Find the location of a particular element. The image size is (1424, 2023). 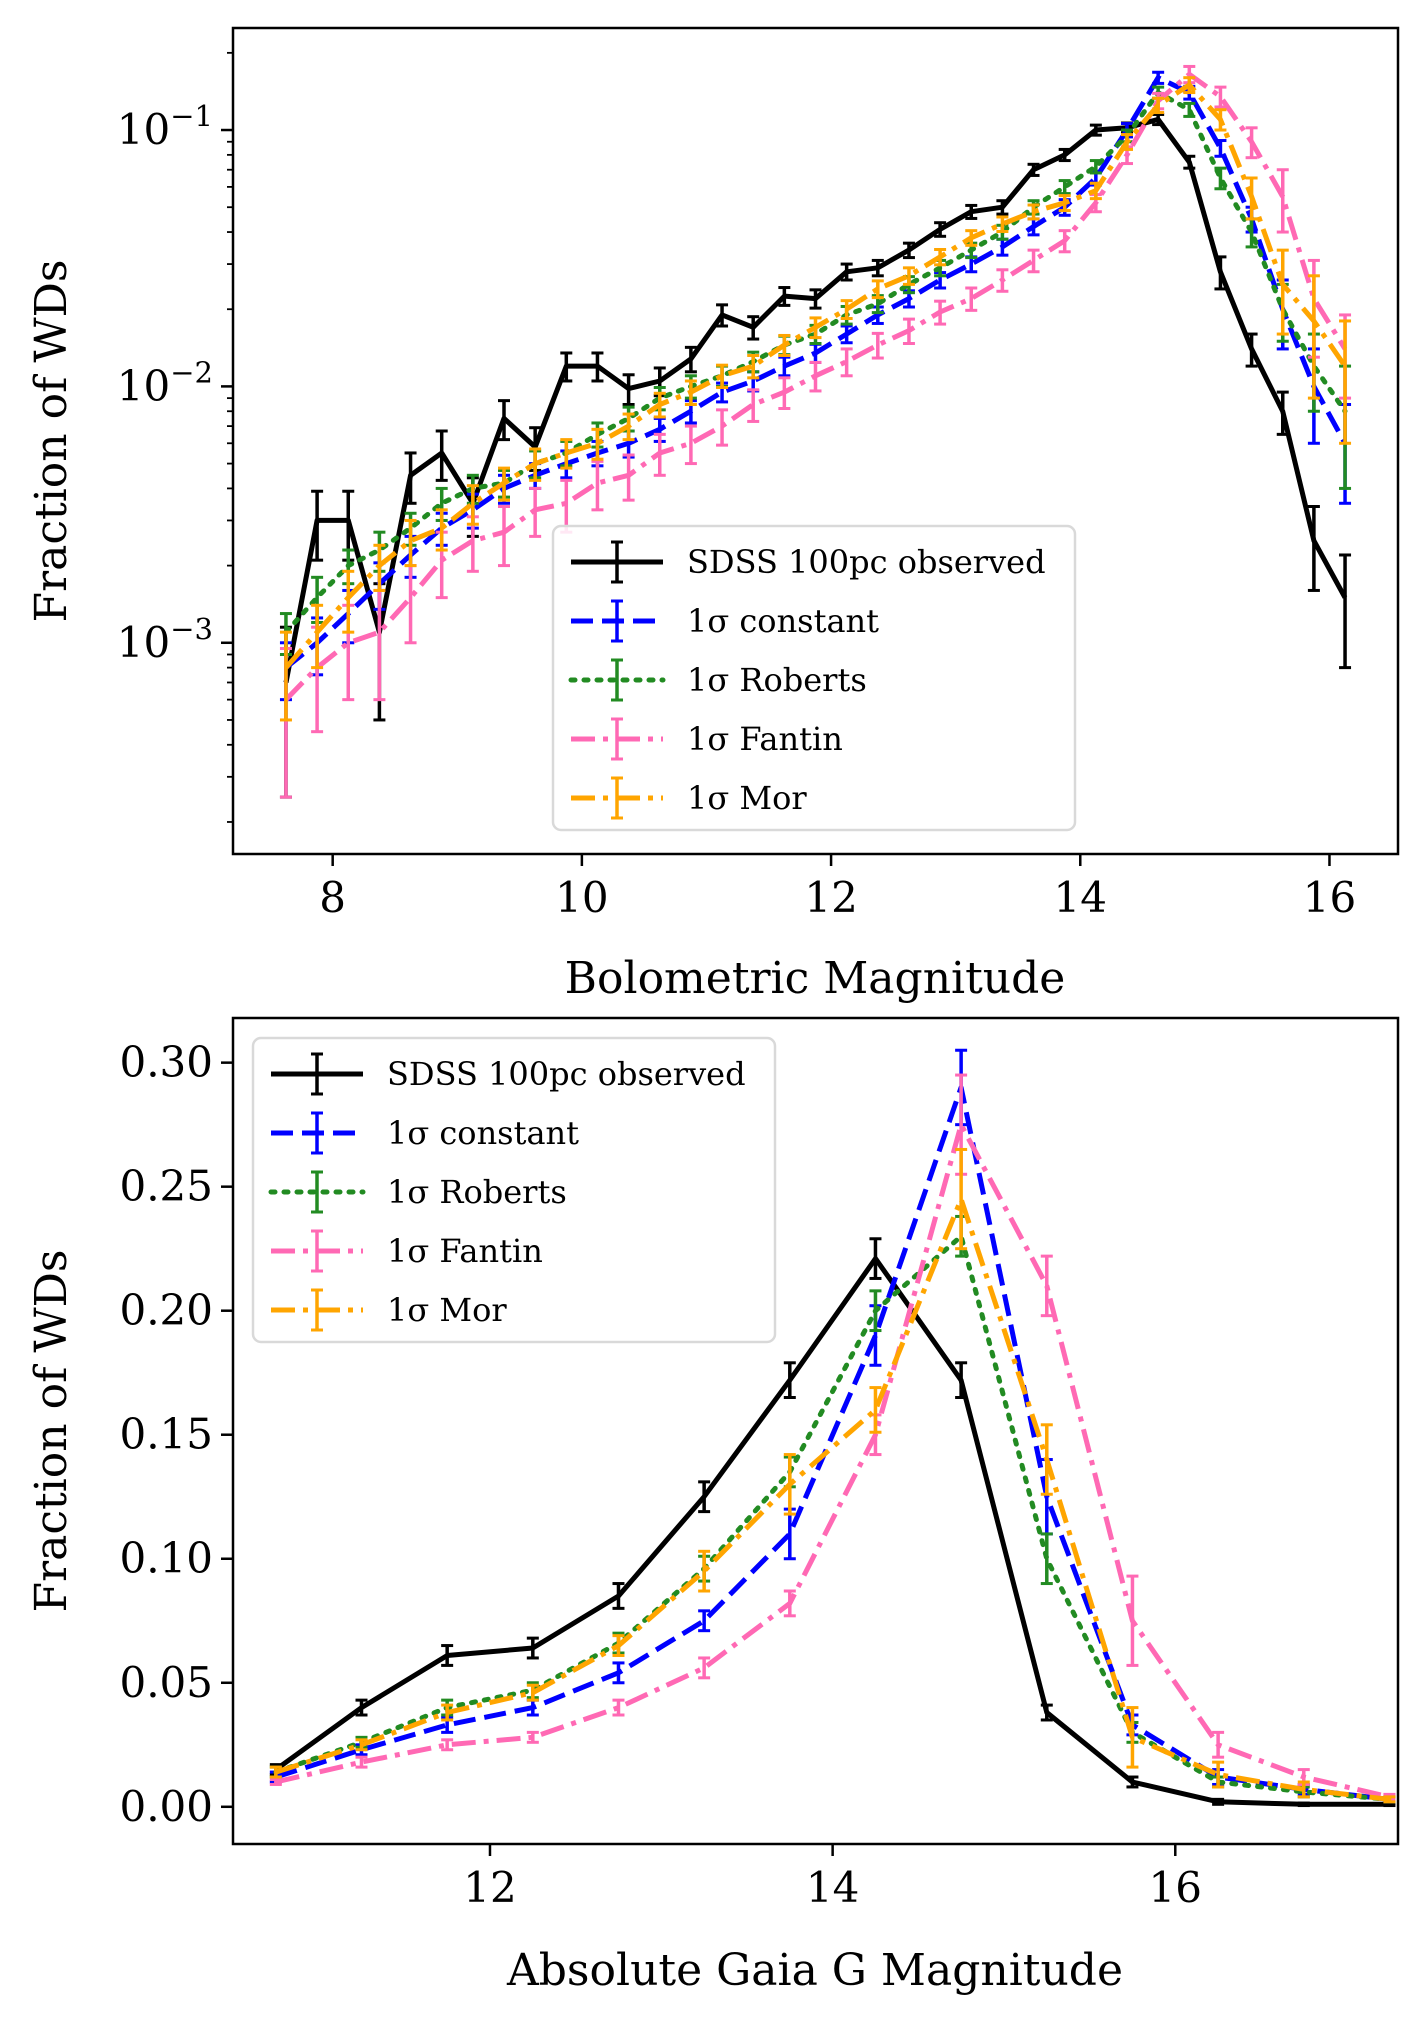

y-tick-label: 10⁻³ is located at coordinates (165, 639).